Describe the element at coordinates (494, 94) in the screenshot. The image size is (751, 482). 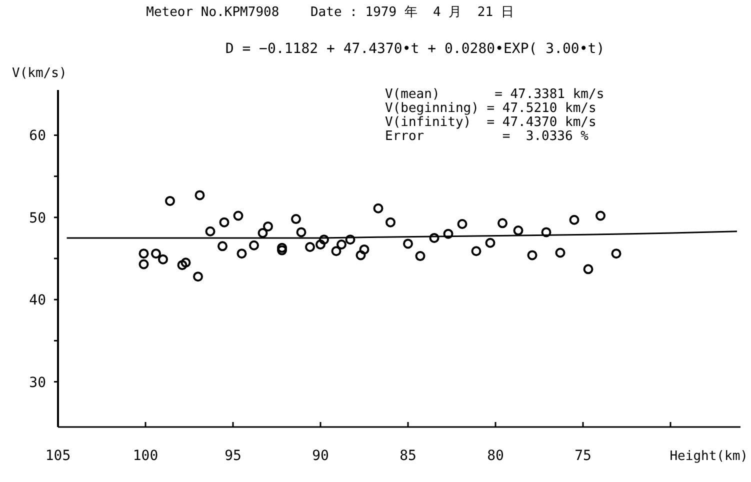
I see `annotation: V(mean) = 47.3381 km/s` at that location.